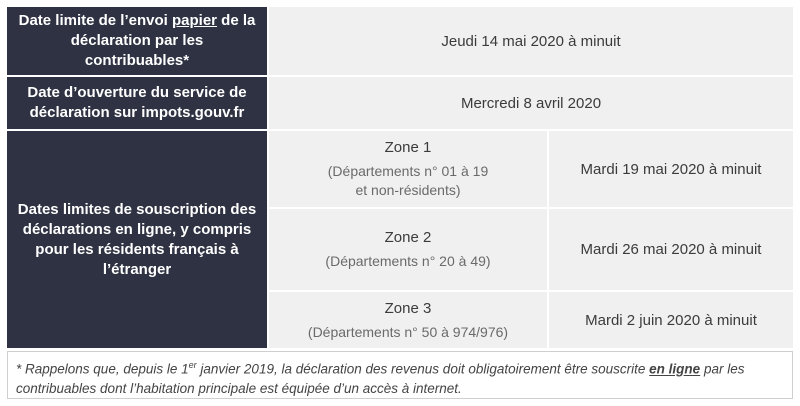  What do you see at coordinates (408, 261) in the screenshot?
I see `zone-2-departments: (Départements n° 20 à 49)` at bounding box center [408, 261].